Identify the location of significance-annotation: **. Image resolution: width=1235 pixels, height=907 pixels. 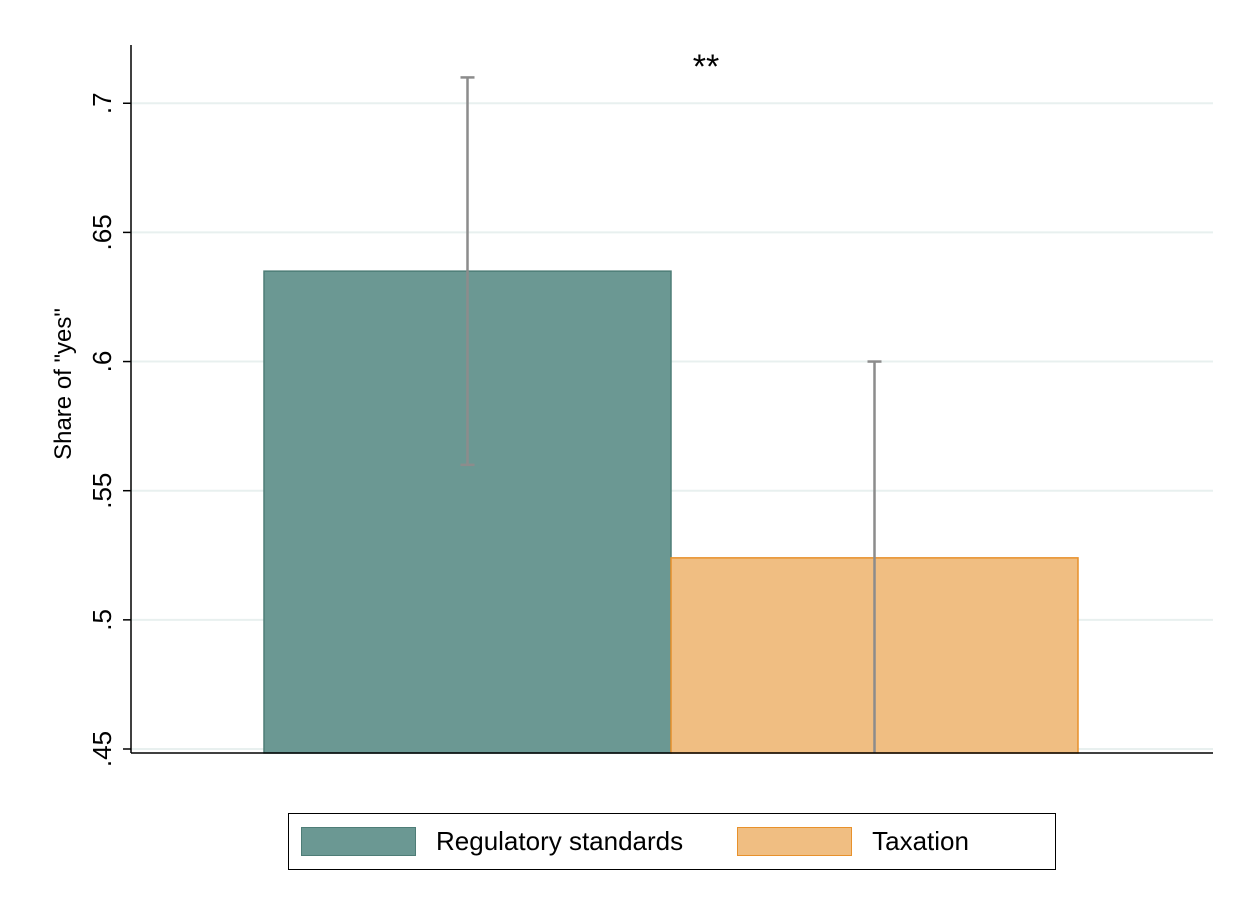
(706, 67).